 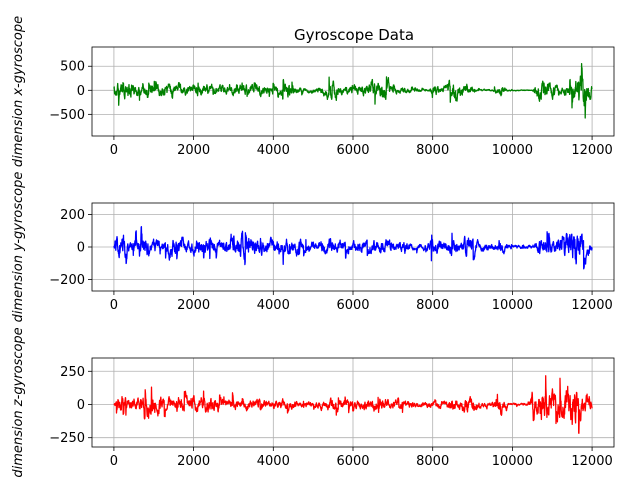 What do you see at coordinates (18, 247) in the screenshot?
I see `y-axis-label: dimension y-gyroscope` at bounding box center [18, 247].